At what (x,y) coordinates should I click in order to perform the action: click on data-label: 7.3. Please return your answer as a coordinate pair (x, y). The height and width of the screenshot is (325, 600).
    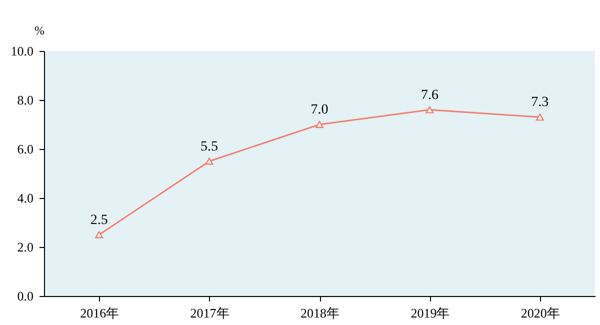
    Looking at the image, I should click on (540, 102).